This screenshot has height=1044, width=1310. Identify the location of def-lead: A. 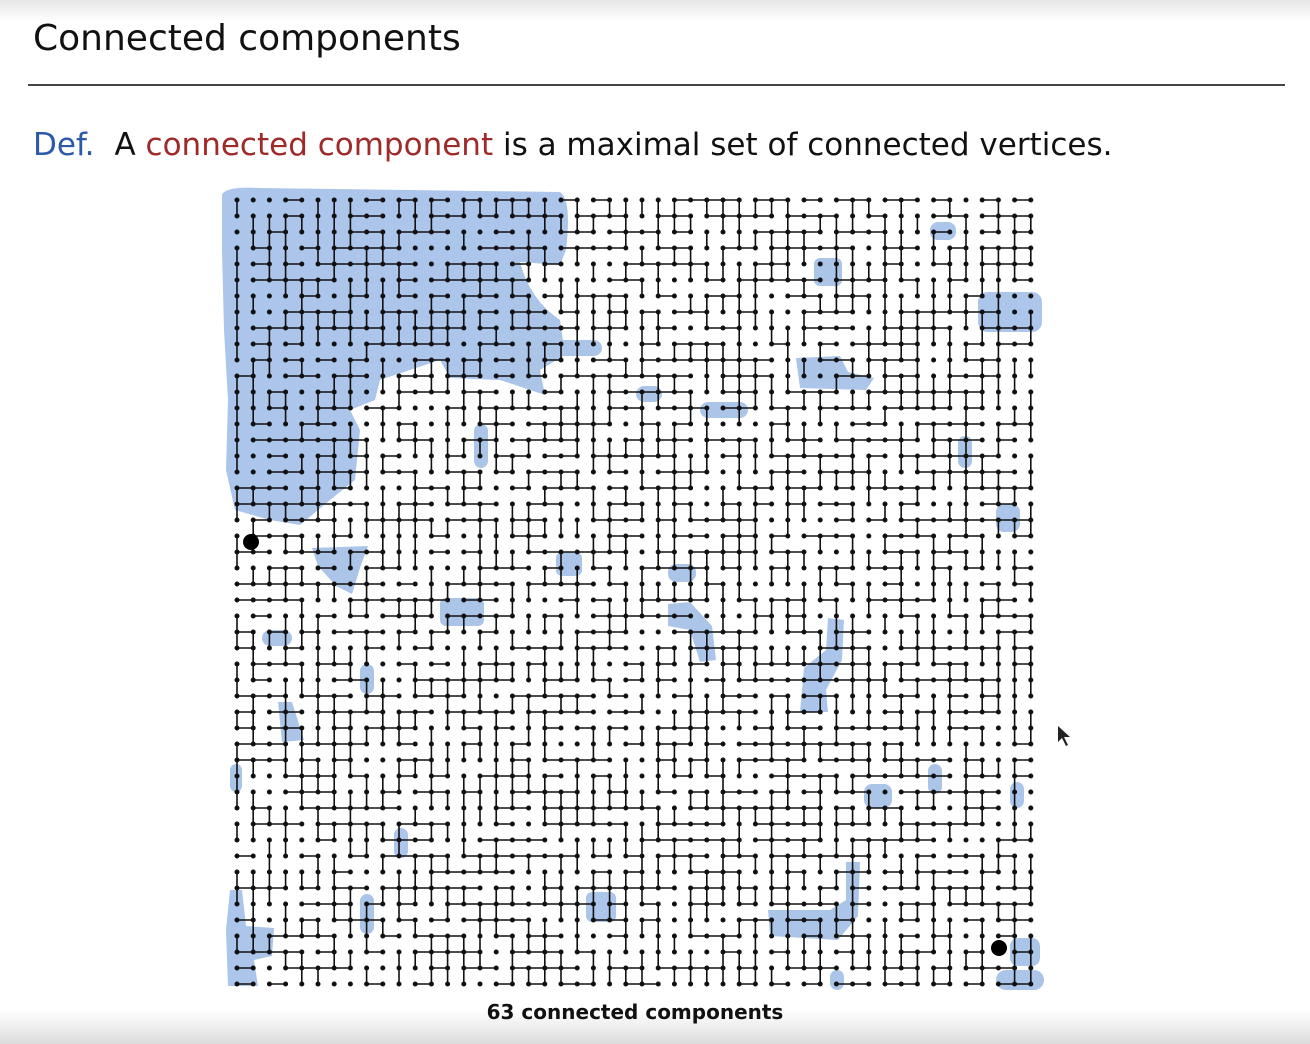
(125, 145).